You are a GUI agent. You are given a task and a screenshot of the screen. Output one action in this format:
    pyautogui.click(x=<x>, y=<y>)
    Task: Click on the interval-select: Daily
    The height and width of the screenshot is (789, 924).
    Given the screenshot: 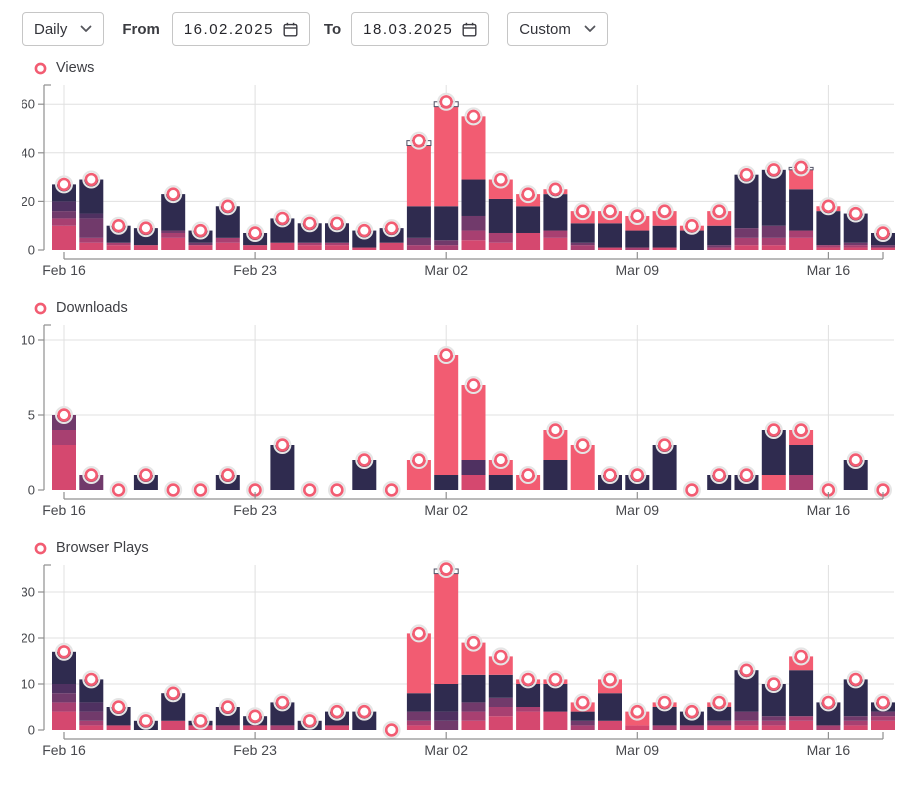 What is the action you would take?
    pyautogui.click(x=63, y=29)
    